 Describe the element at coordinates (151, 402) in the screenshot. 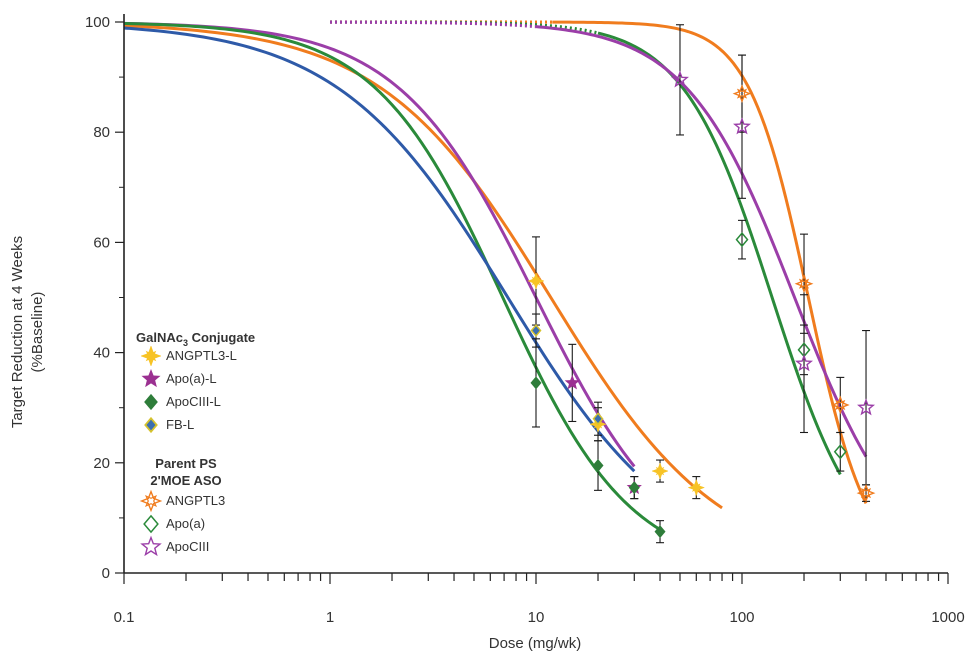

I see `legend-marker-apociii-l` at that location.